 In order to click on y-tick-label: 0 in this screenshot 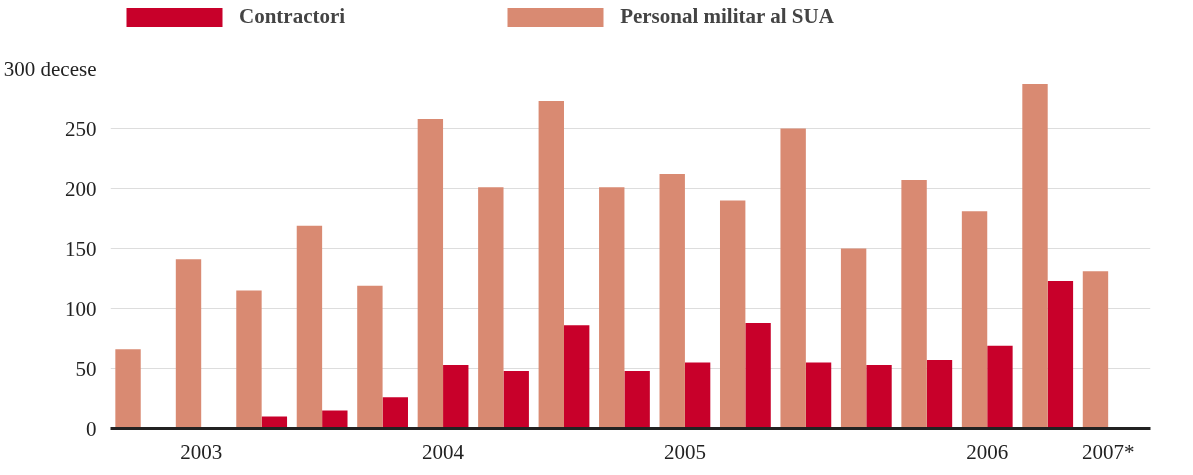, I will do `click(91, 428)`.